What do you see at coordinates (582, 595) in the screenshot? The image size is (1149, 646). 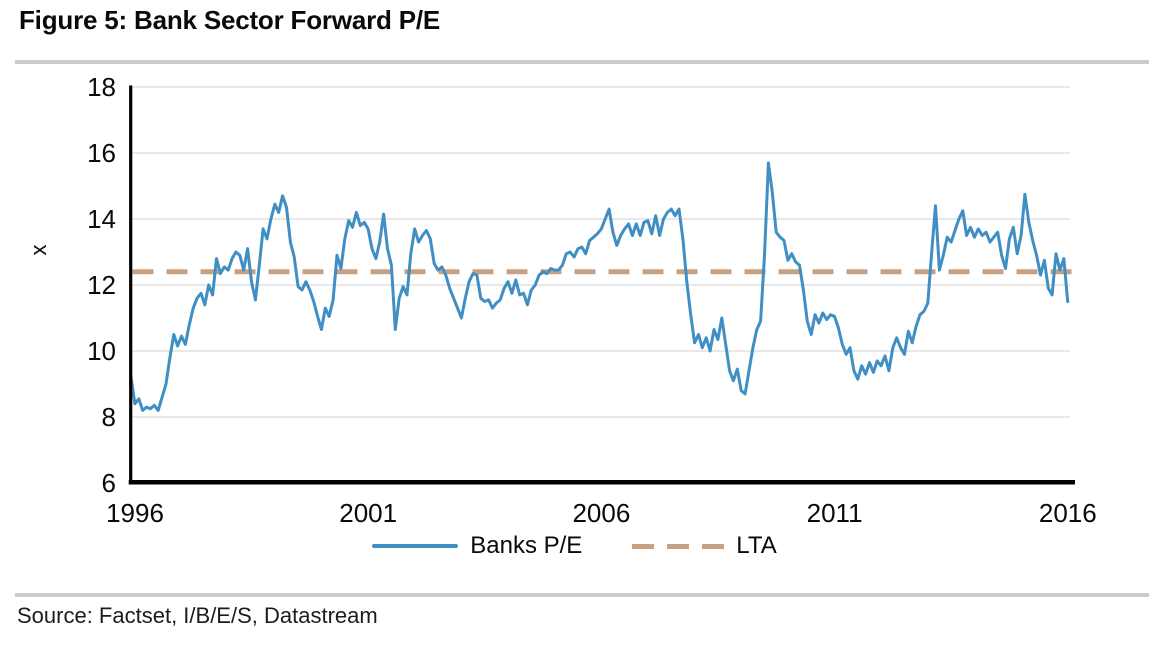 I see `source-divider` at bounding box center [582, 595].